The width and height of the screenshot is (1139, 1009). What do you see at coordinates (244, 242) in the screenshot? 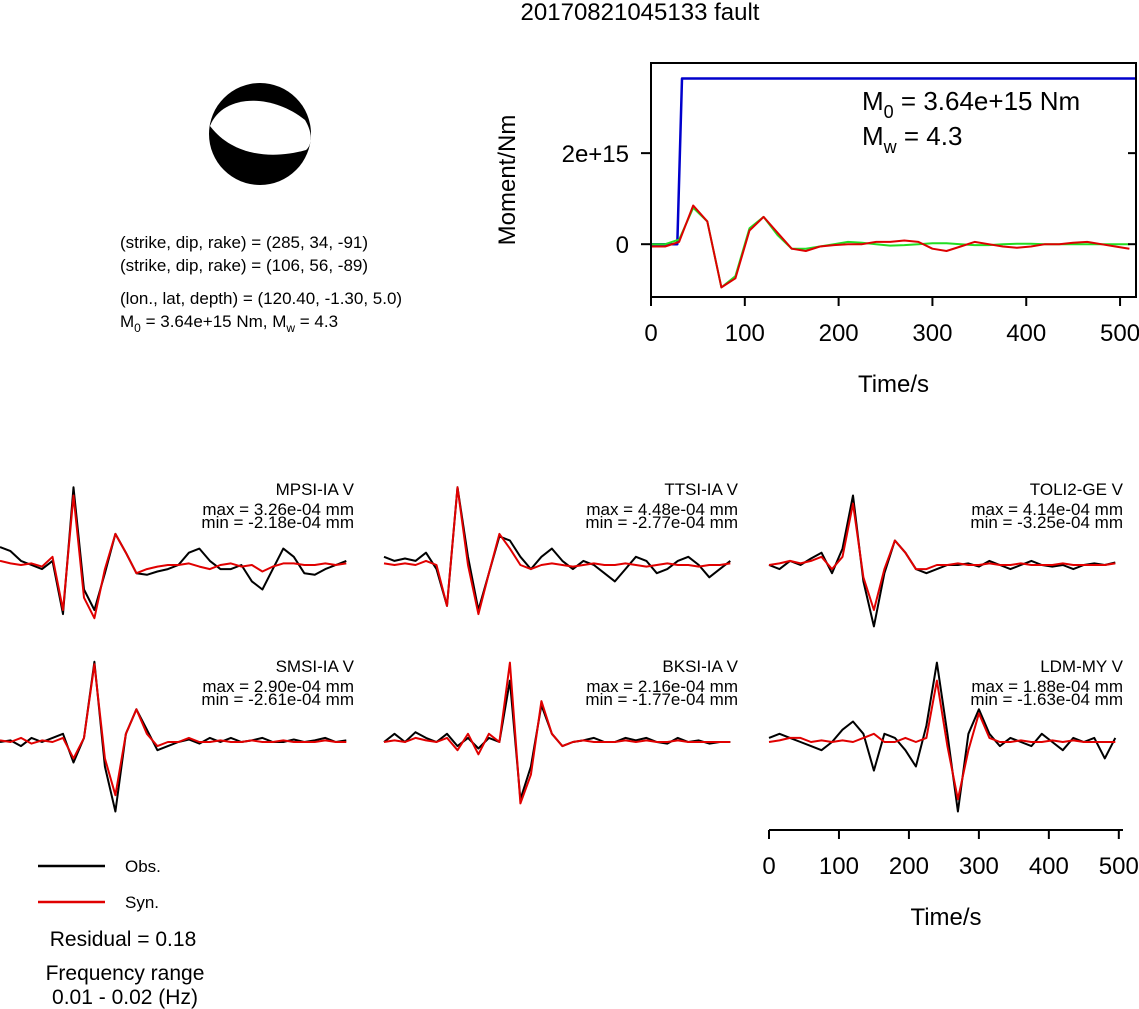
I see `info-line: (strike, dip, rake) = (285, 34, -91)` at bounding box center [244, 242].